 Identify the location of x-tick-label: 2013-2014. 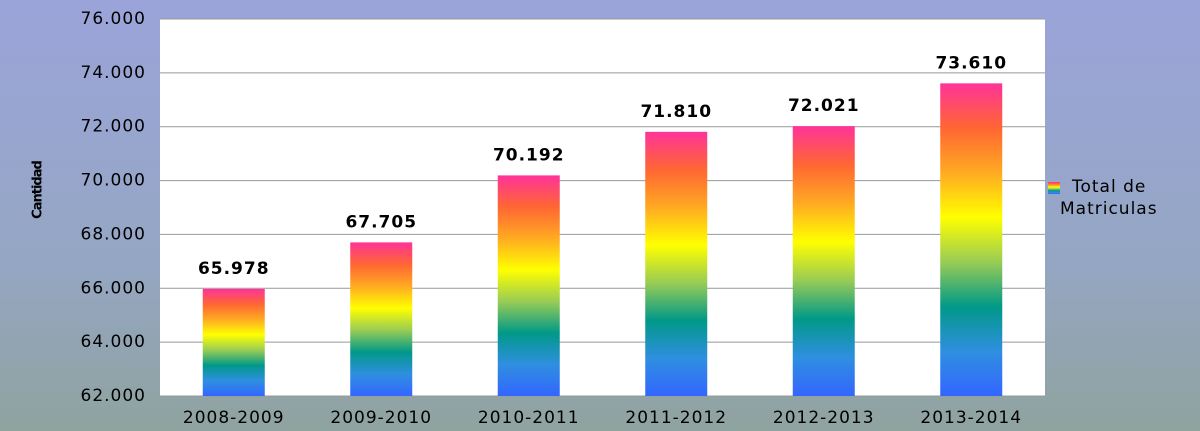
(971, 418).